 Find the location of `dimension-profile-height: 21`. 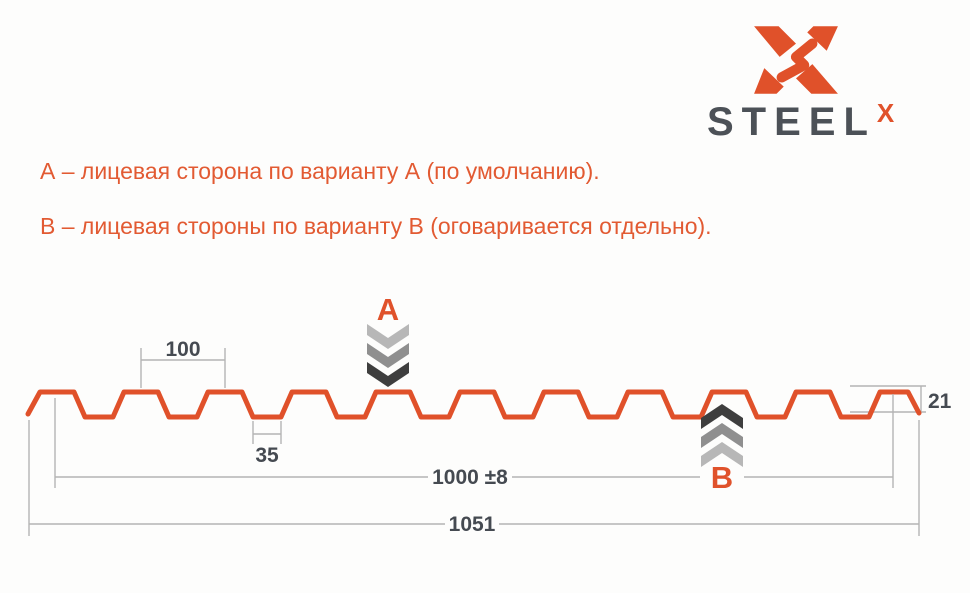

dimension-profile-height: 21 is located at coordinates (901, 399).